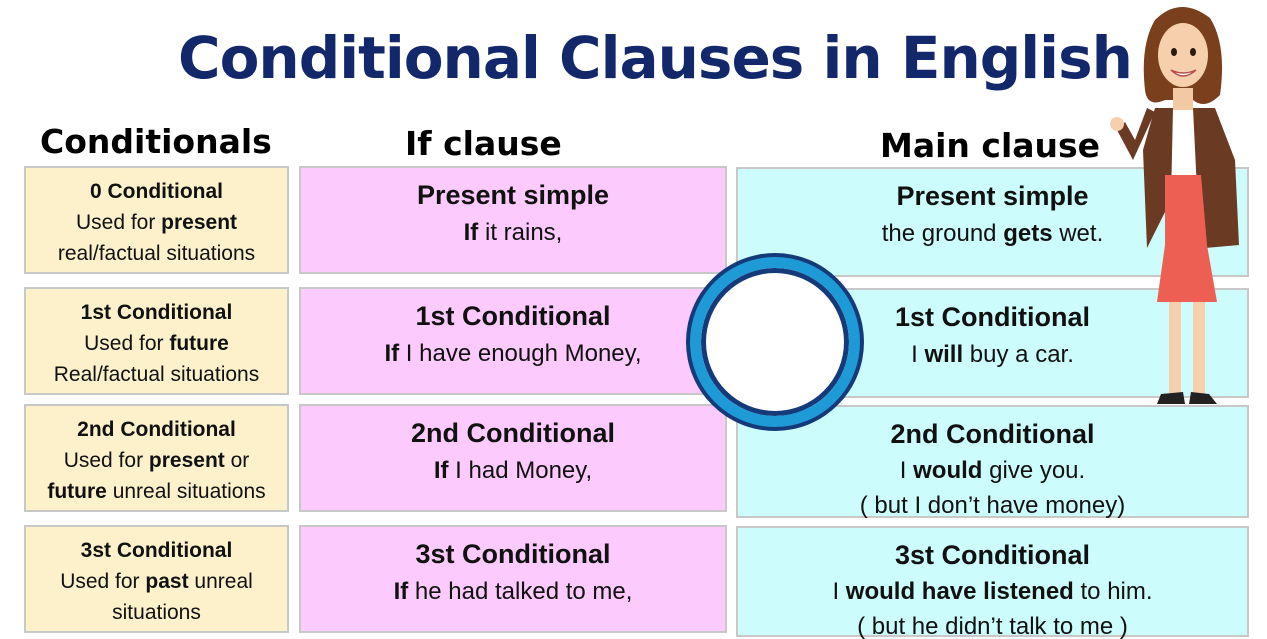  Describe the element at coordinates (1174, 205) in the screenshot. I see `teacher-illustration` at that location.